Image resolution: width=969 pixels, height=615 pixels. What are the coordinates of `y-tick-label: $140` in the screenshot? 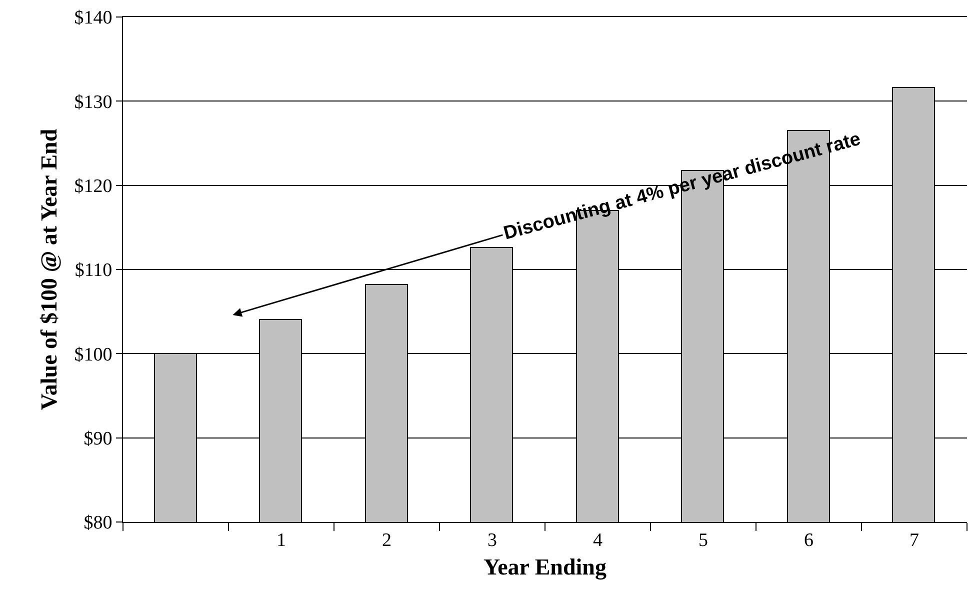 It's located at (93, 18).